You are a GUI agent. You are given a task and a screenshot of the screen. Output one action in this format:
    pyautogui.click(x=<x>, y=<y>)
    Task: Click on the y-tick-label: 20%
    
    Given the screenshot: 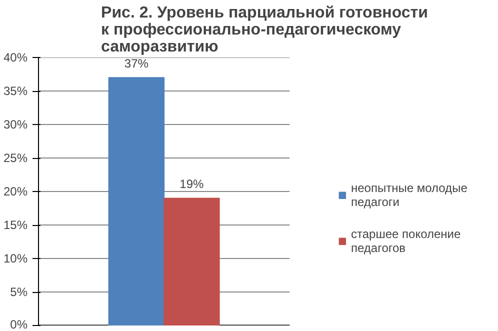 What is the action you would take?
    pyautogui.click(x=15, y=191)
    